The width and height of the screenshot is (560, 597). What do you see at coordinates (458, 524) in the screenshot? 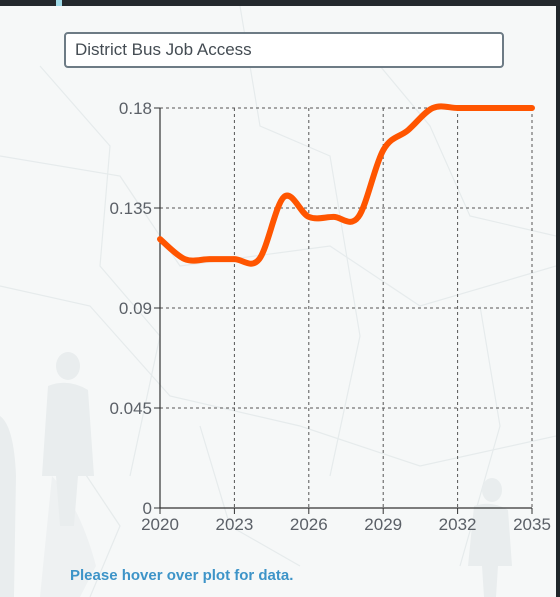
I see `x-tick-label: 2032` at bounding box center [458, 524].